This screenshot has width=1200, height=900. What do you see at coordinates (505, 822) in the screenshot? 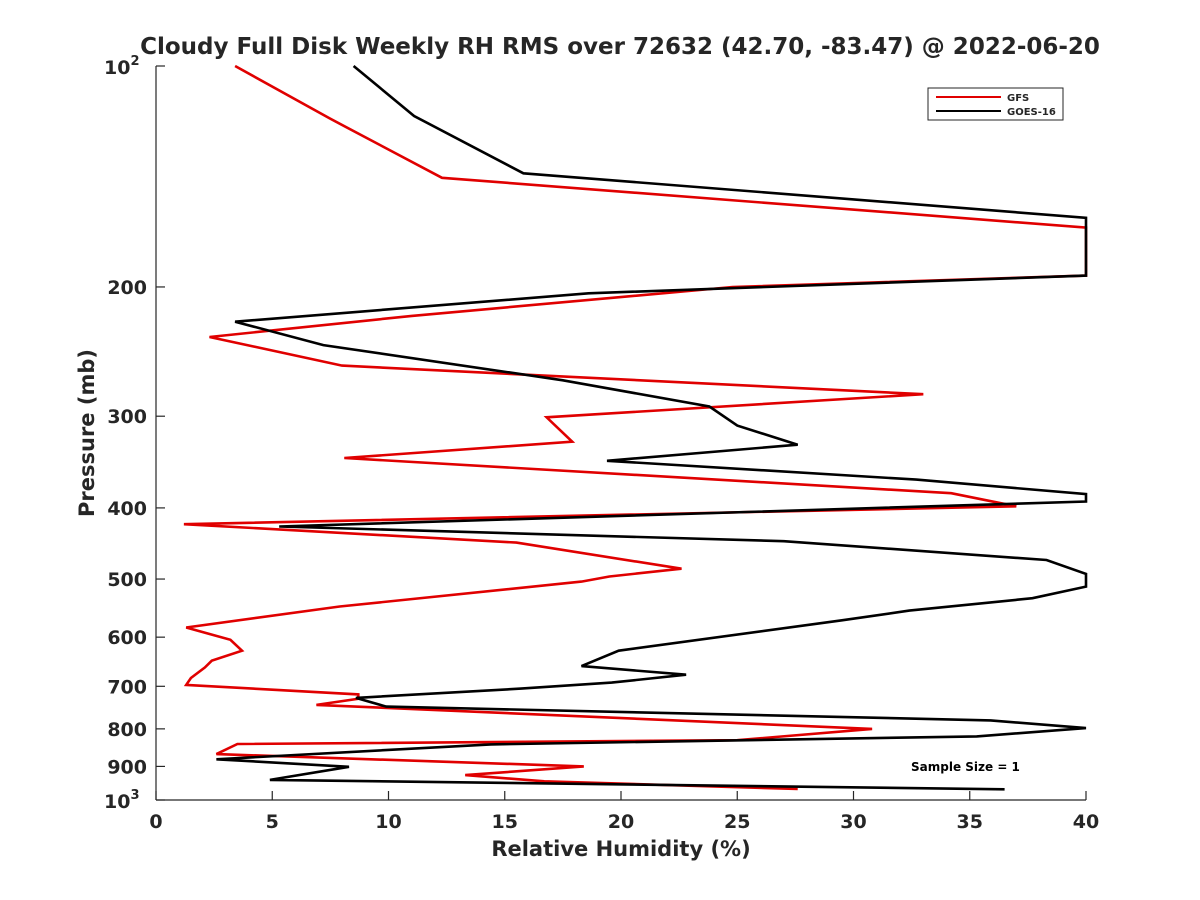
I see `x-tick-label: 15` at bounding box center [505, 822].